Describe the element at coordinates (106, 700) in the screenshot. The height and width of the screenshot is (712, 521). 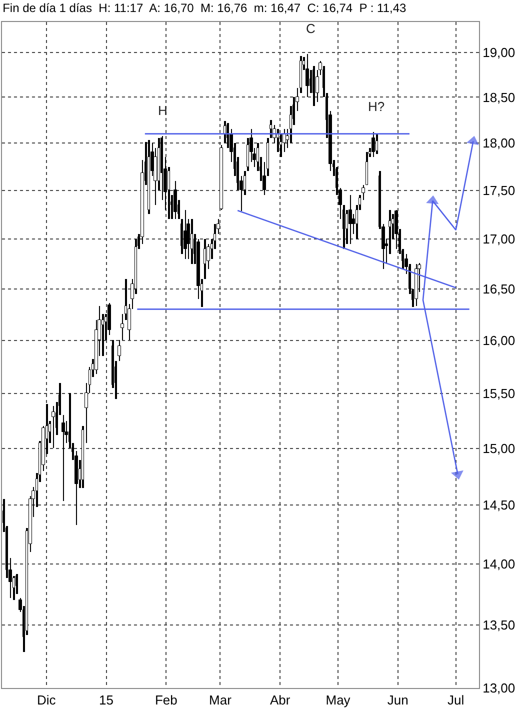
I see `x-tick-label: 15` at that location.